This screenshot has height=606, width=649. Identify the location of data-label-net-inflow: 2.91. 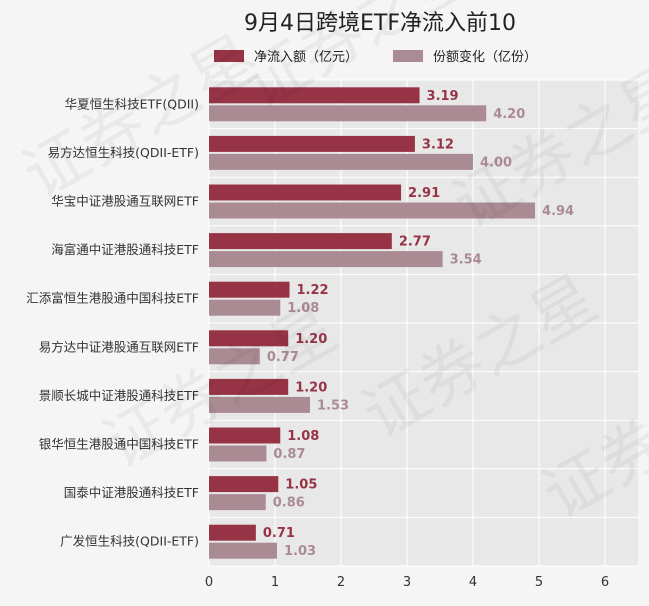
(424, 193).